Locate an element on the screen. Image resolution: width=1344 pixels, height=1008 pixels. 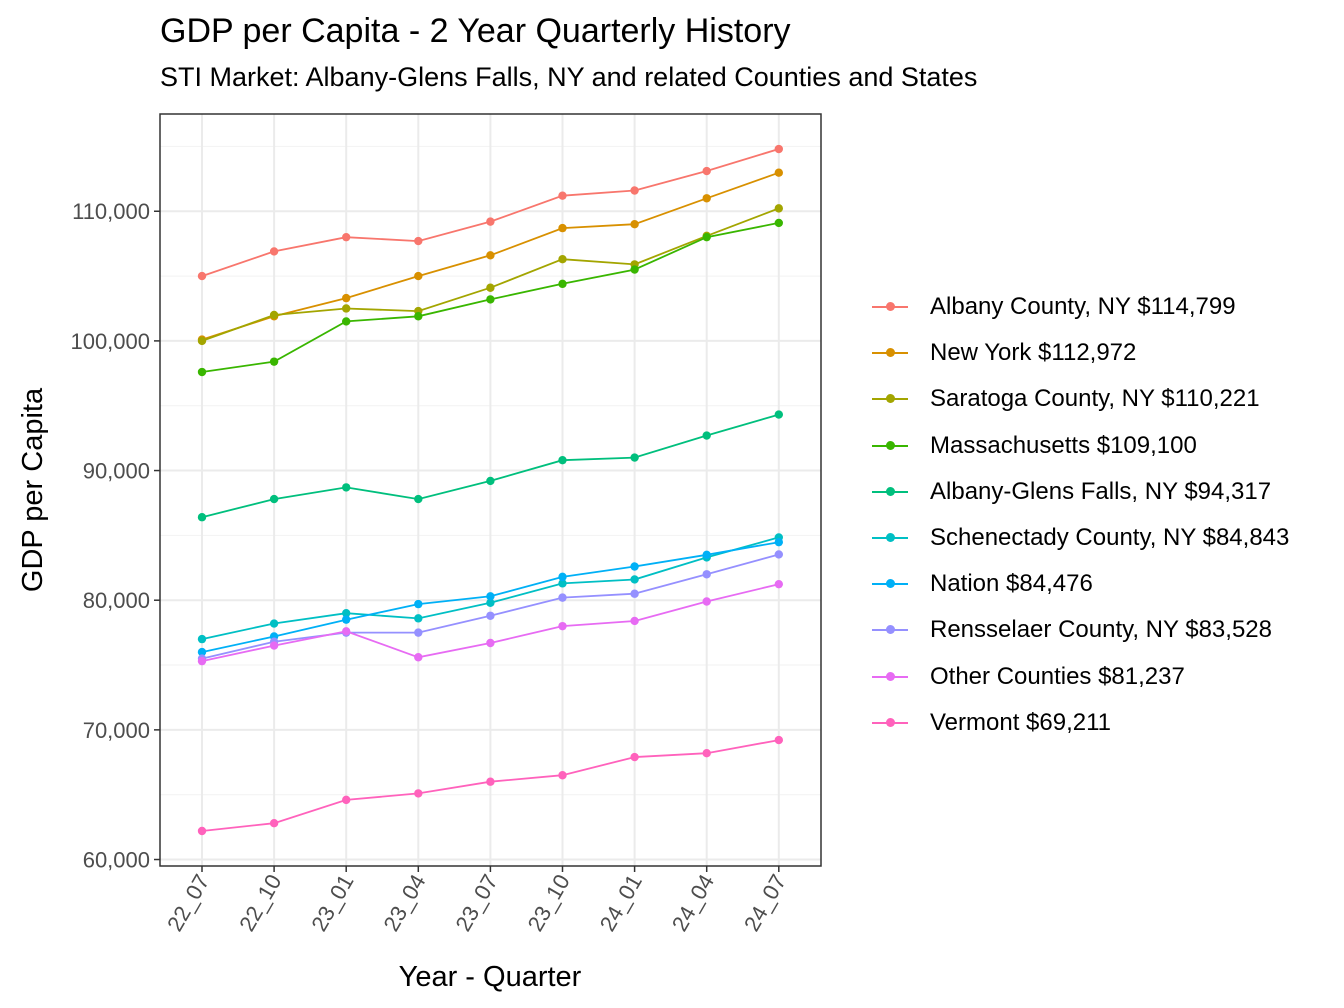
y-tick-label: 100,000 is located at coordinates (110, 341).